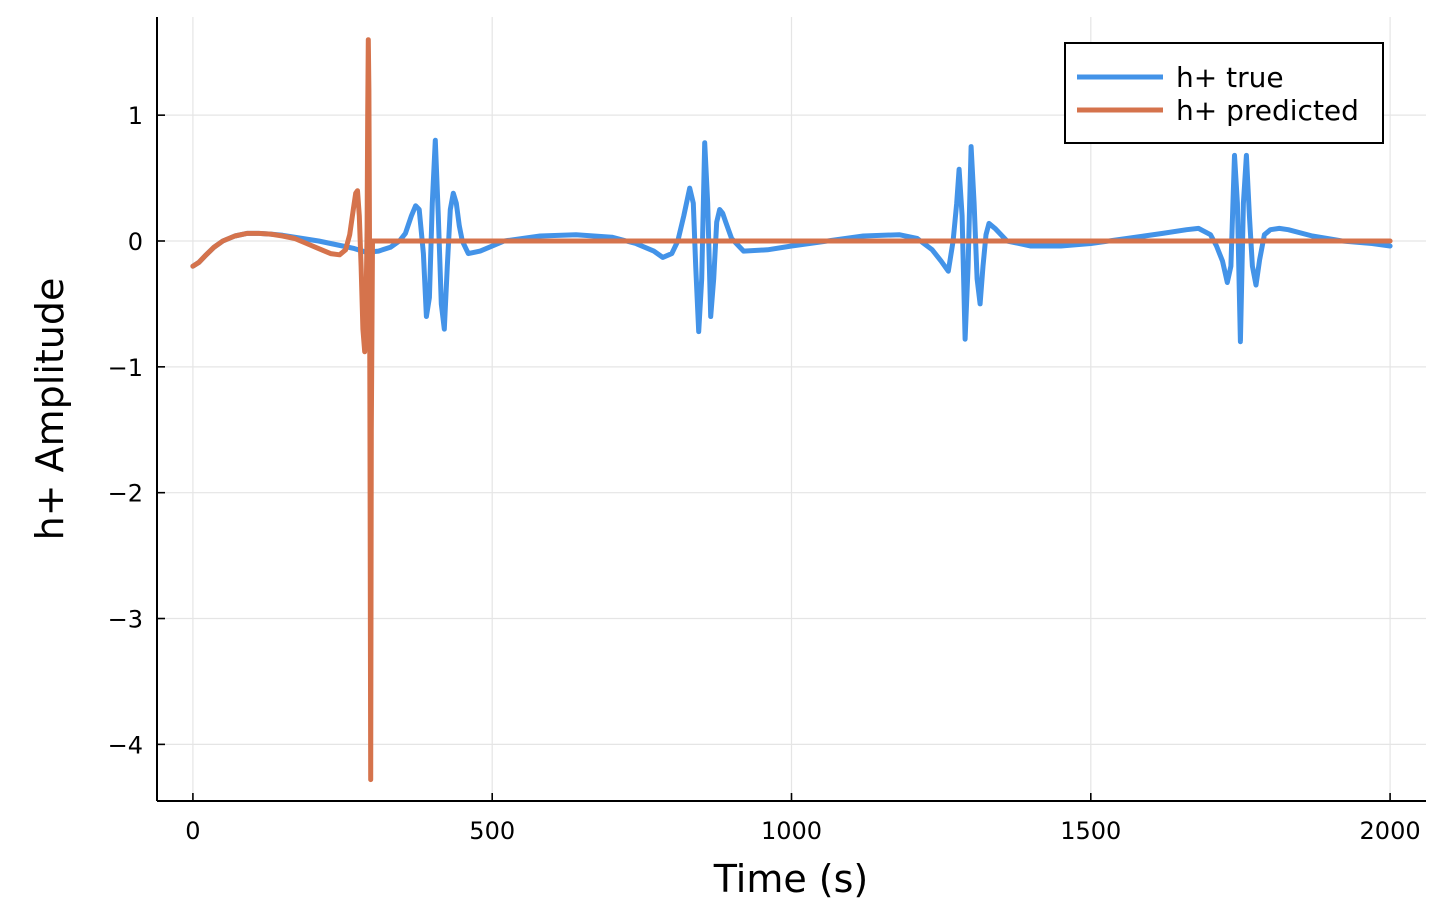 The height and width of the screenshot is (910, 1442). I want to click on y-axis-title: h+ Amplitude, so click(50, 409).